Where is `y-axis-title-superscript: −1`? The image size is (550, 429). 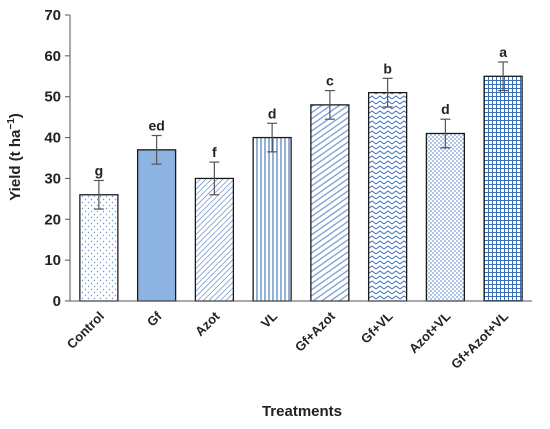
y-axis-title-superscript: −1 is located at coordinates (11, 124).